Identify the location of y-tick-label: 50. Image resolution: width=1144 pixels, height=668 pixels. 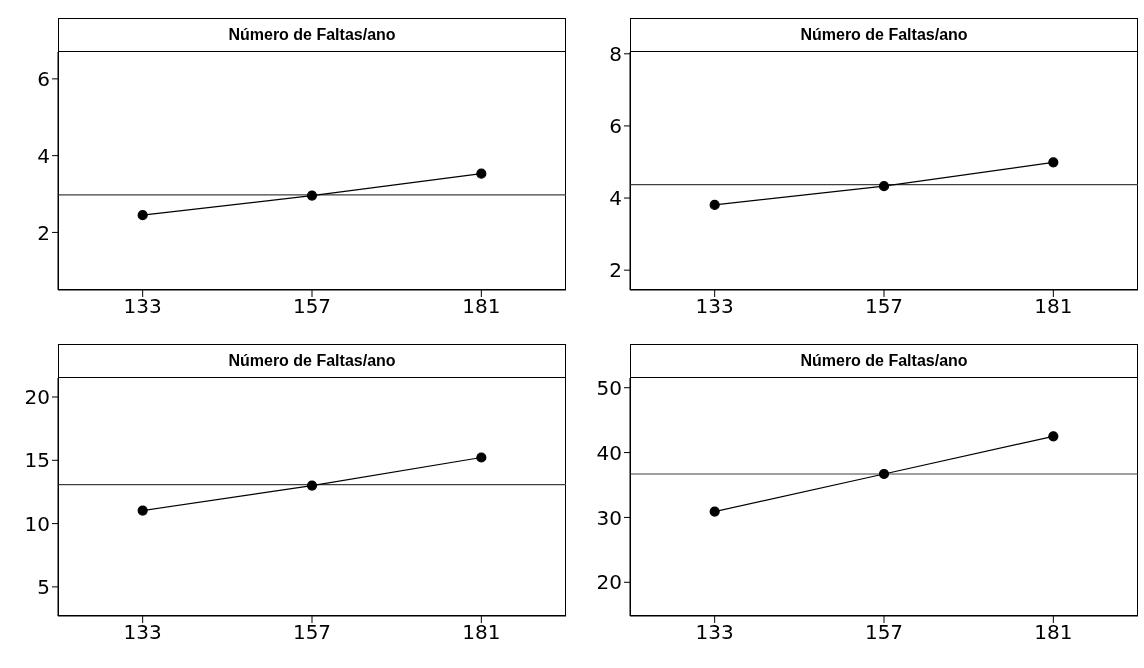
(609, 387).